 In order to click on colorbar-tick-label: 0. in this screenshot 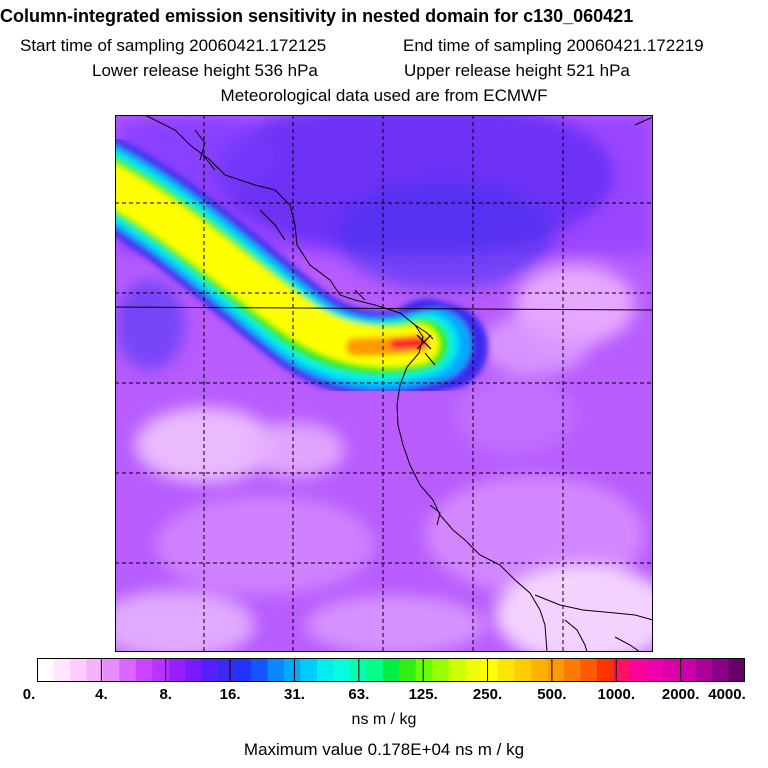, I will do `click(29, 694)`.